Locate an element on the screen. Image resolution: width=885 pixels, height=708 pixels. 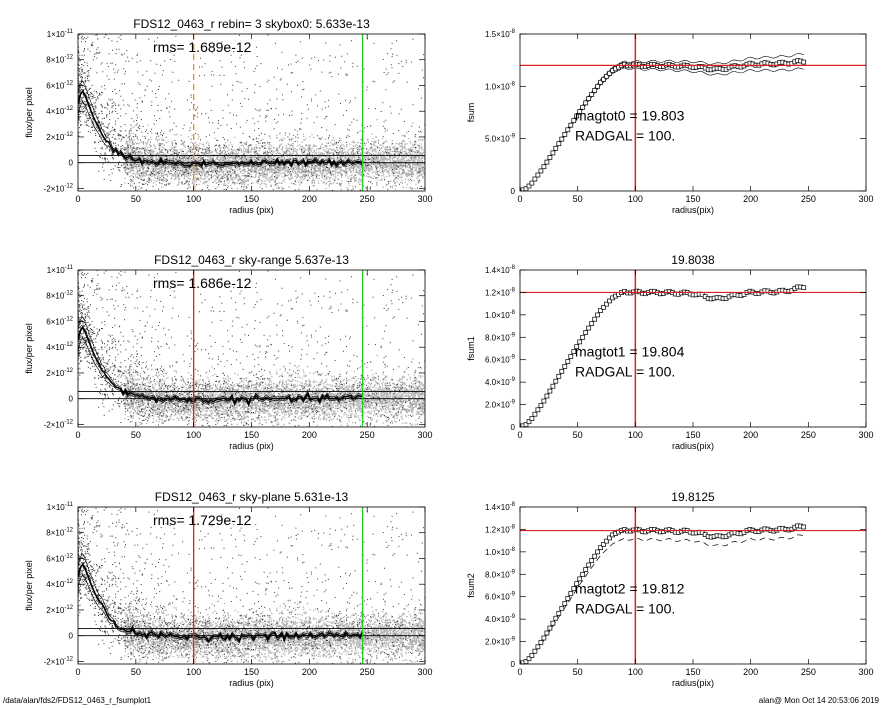
y-tick-label: 1.5×10⁻⁸ is located at coordinates (500, 34).